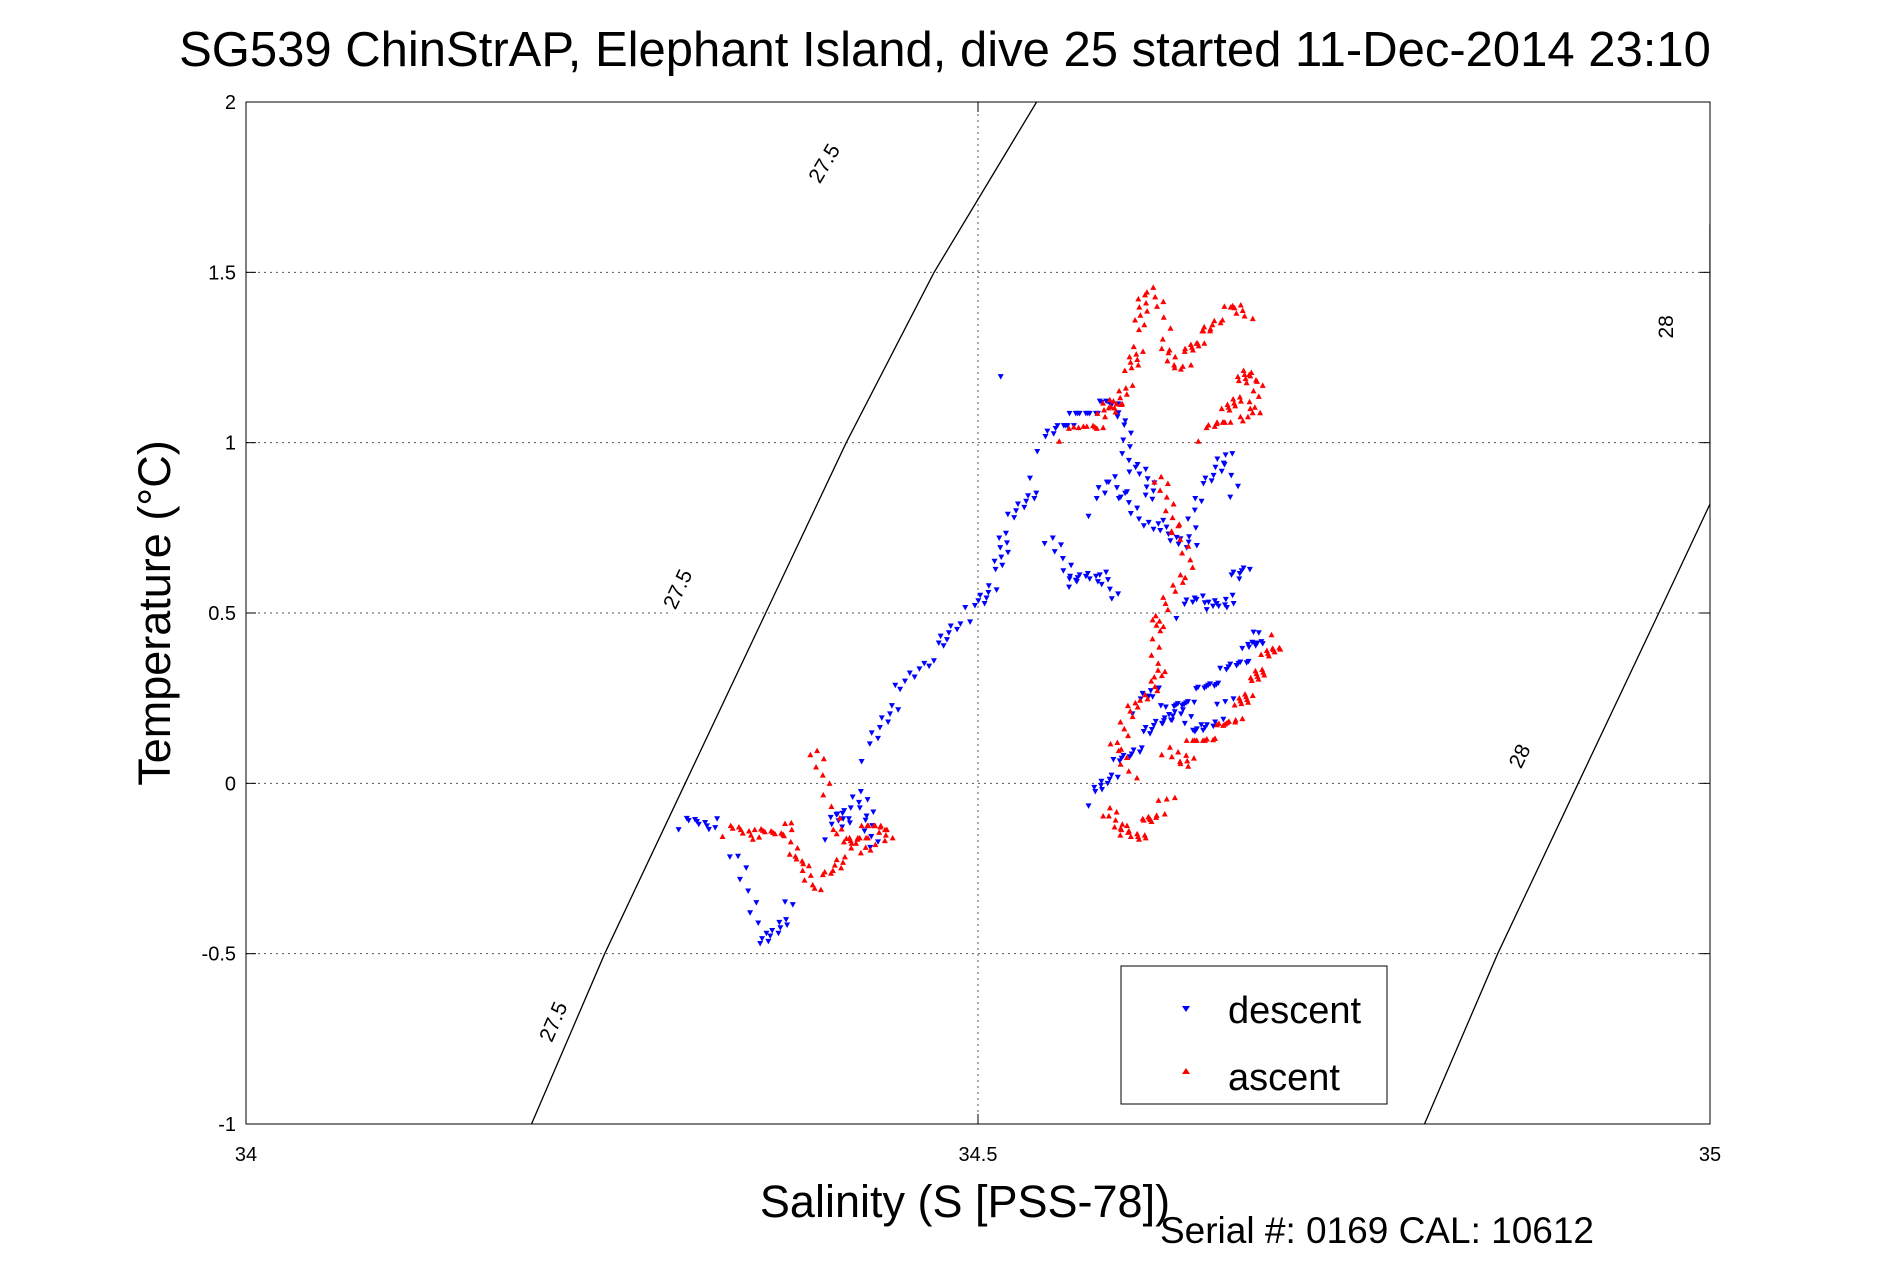 This screenshot has height=1262, width=1891. I want to click on legend-box, so click(1254, 1035).